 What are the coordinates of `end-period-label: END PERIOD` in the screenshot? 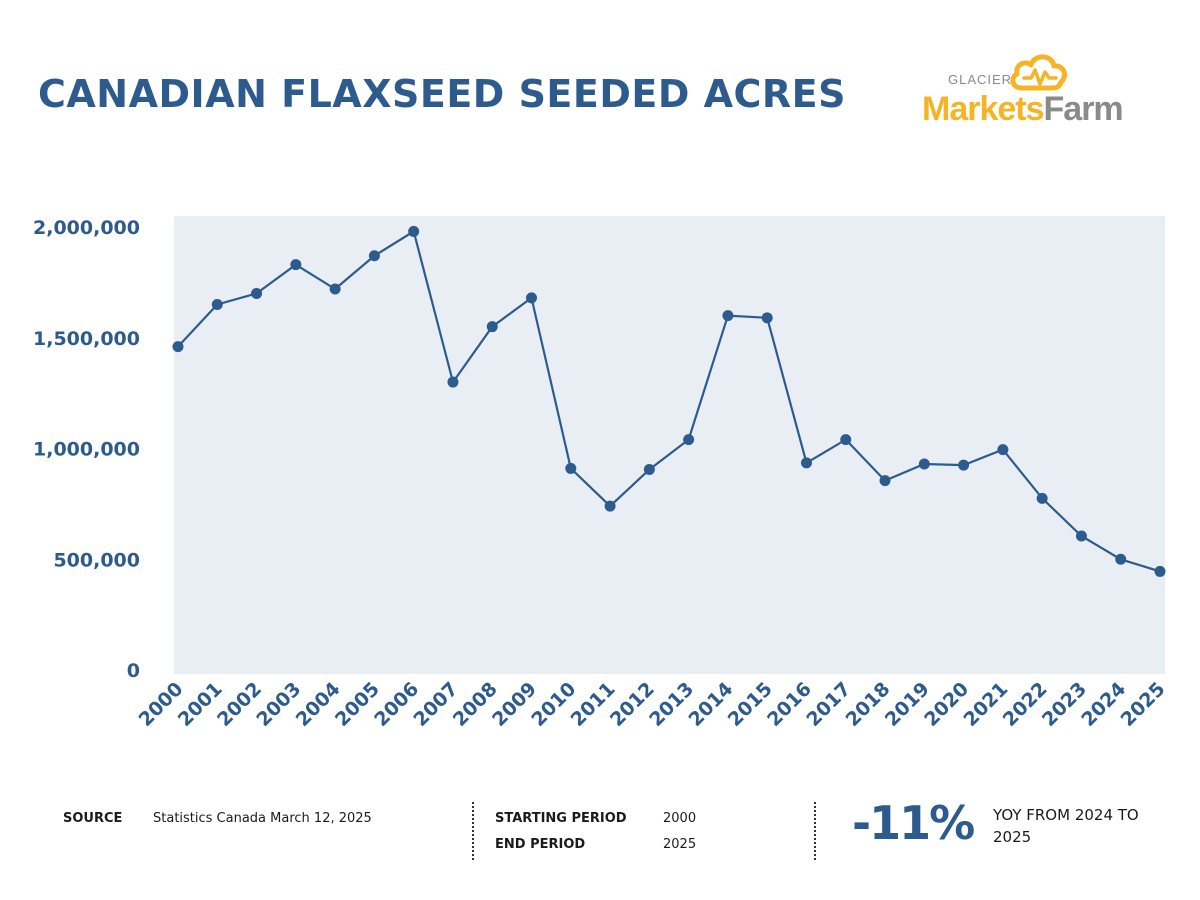 It's located at (540, 844).